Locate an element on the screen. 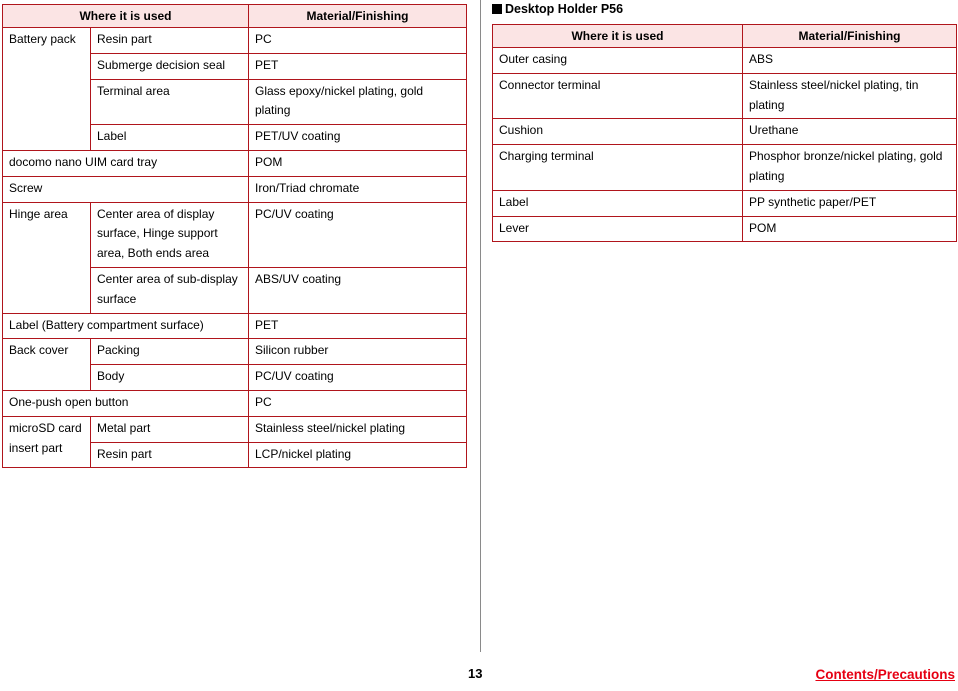  table-row: One-push open button PC is located at coordinates (234, 403).